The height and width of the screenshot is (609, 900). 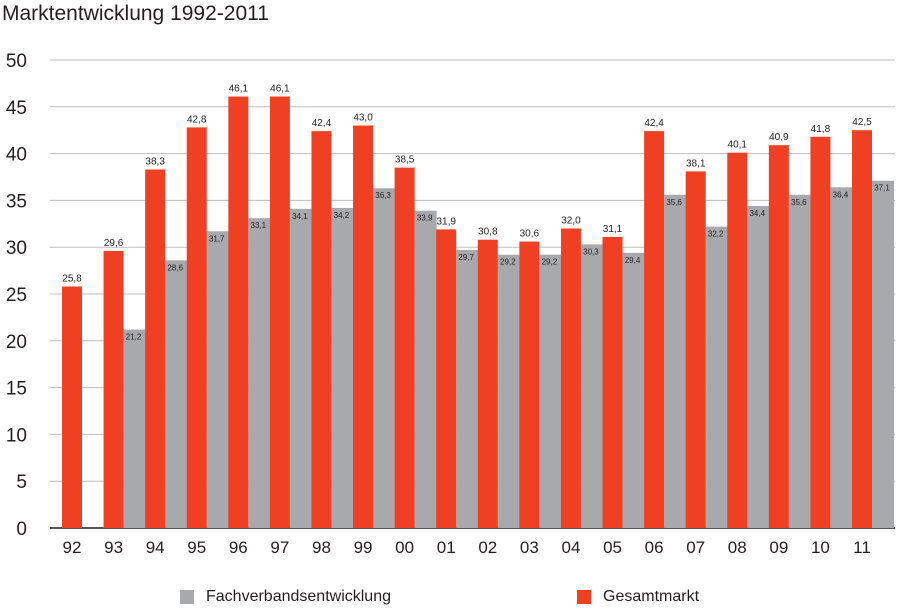 I want to click on x-tick-label: 96, so click(x=238, y=547).